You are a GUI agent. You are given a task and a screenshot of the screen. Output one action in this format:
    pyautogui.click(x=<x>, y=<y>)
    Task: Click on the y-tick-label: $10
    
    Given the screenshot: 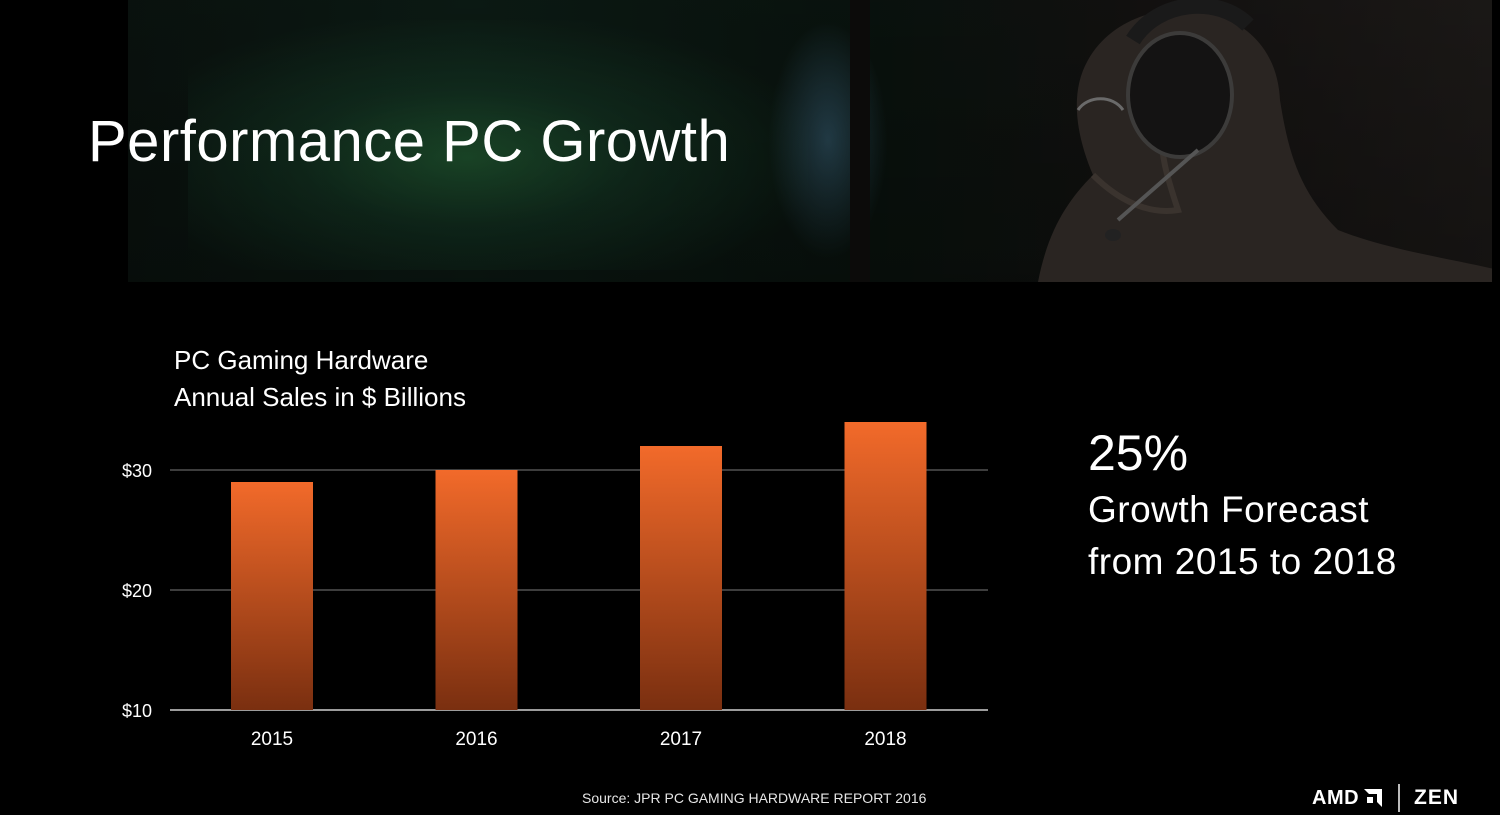 What is the action you would take?
    pyautogui.click(x=137, y=711)
    